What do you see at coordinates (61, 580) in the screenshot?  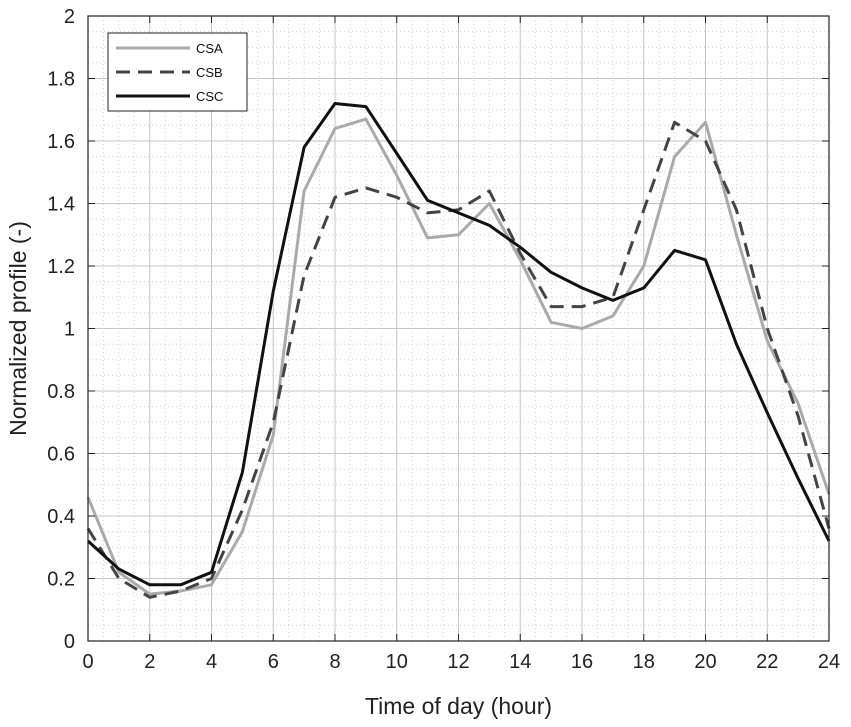 I see `y-tick-label: 0.2` at bounding box center [61, 580].